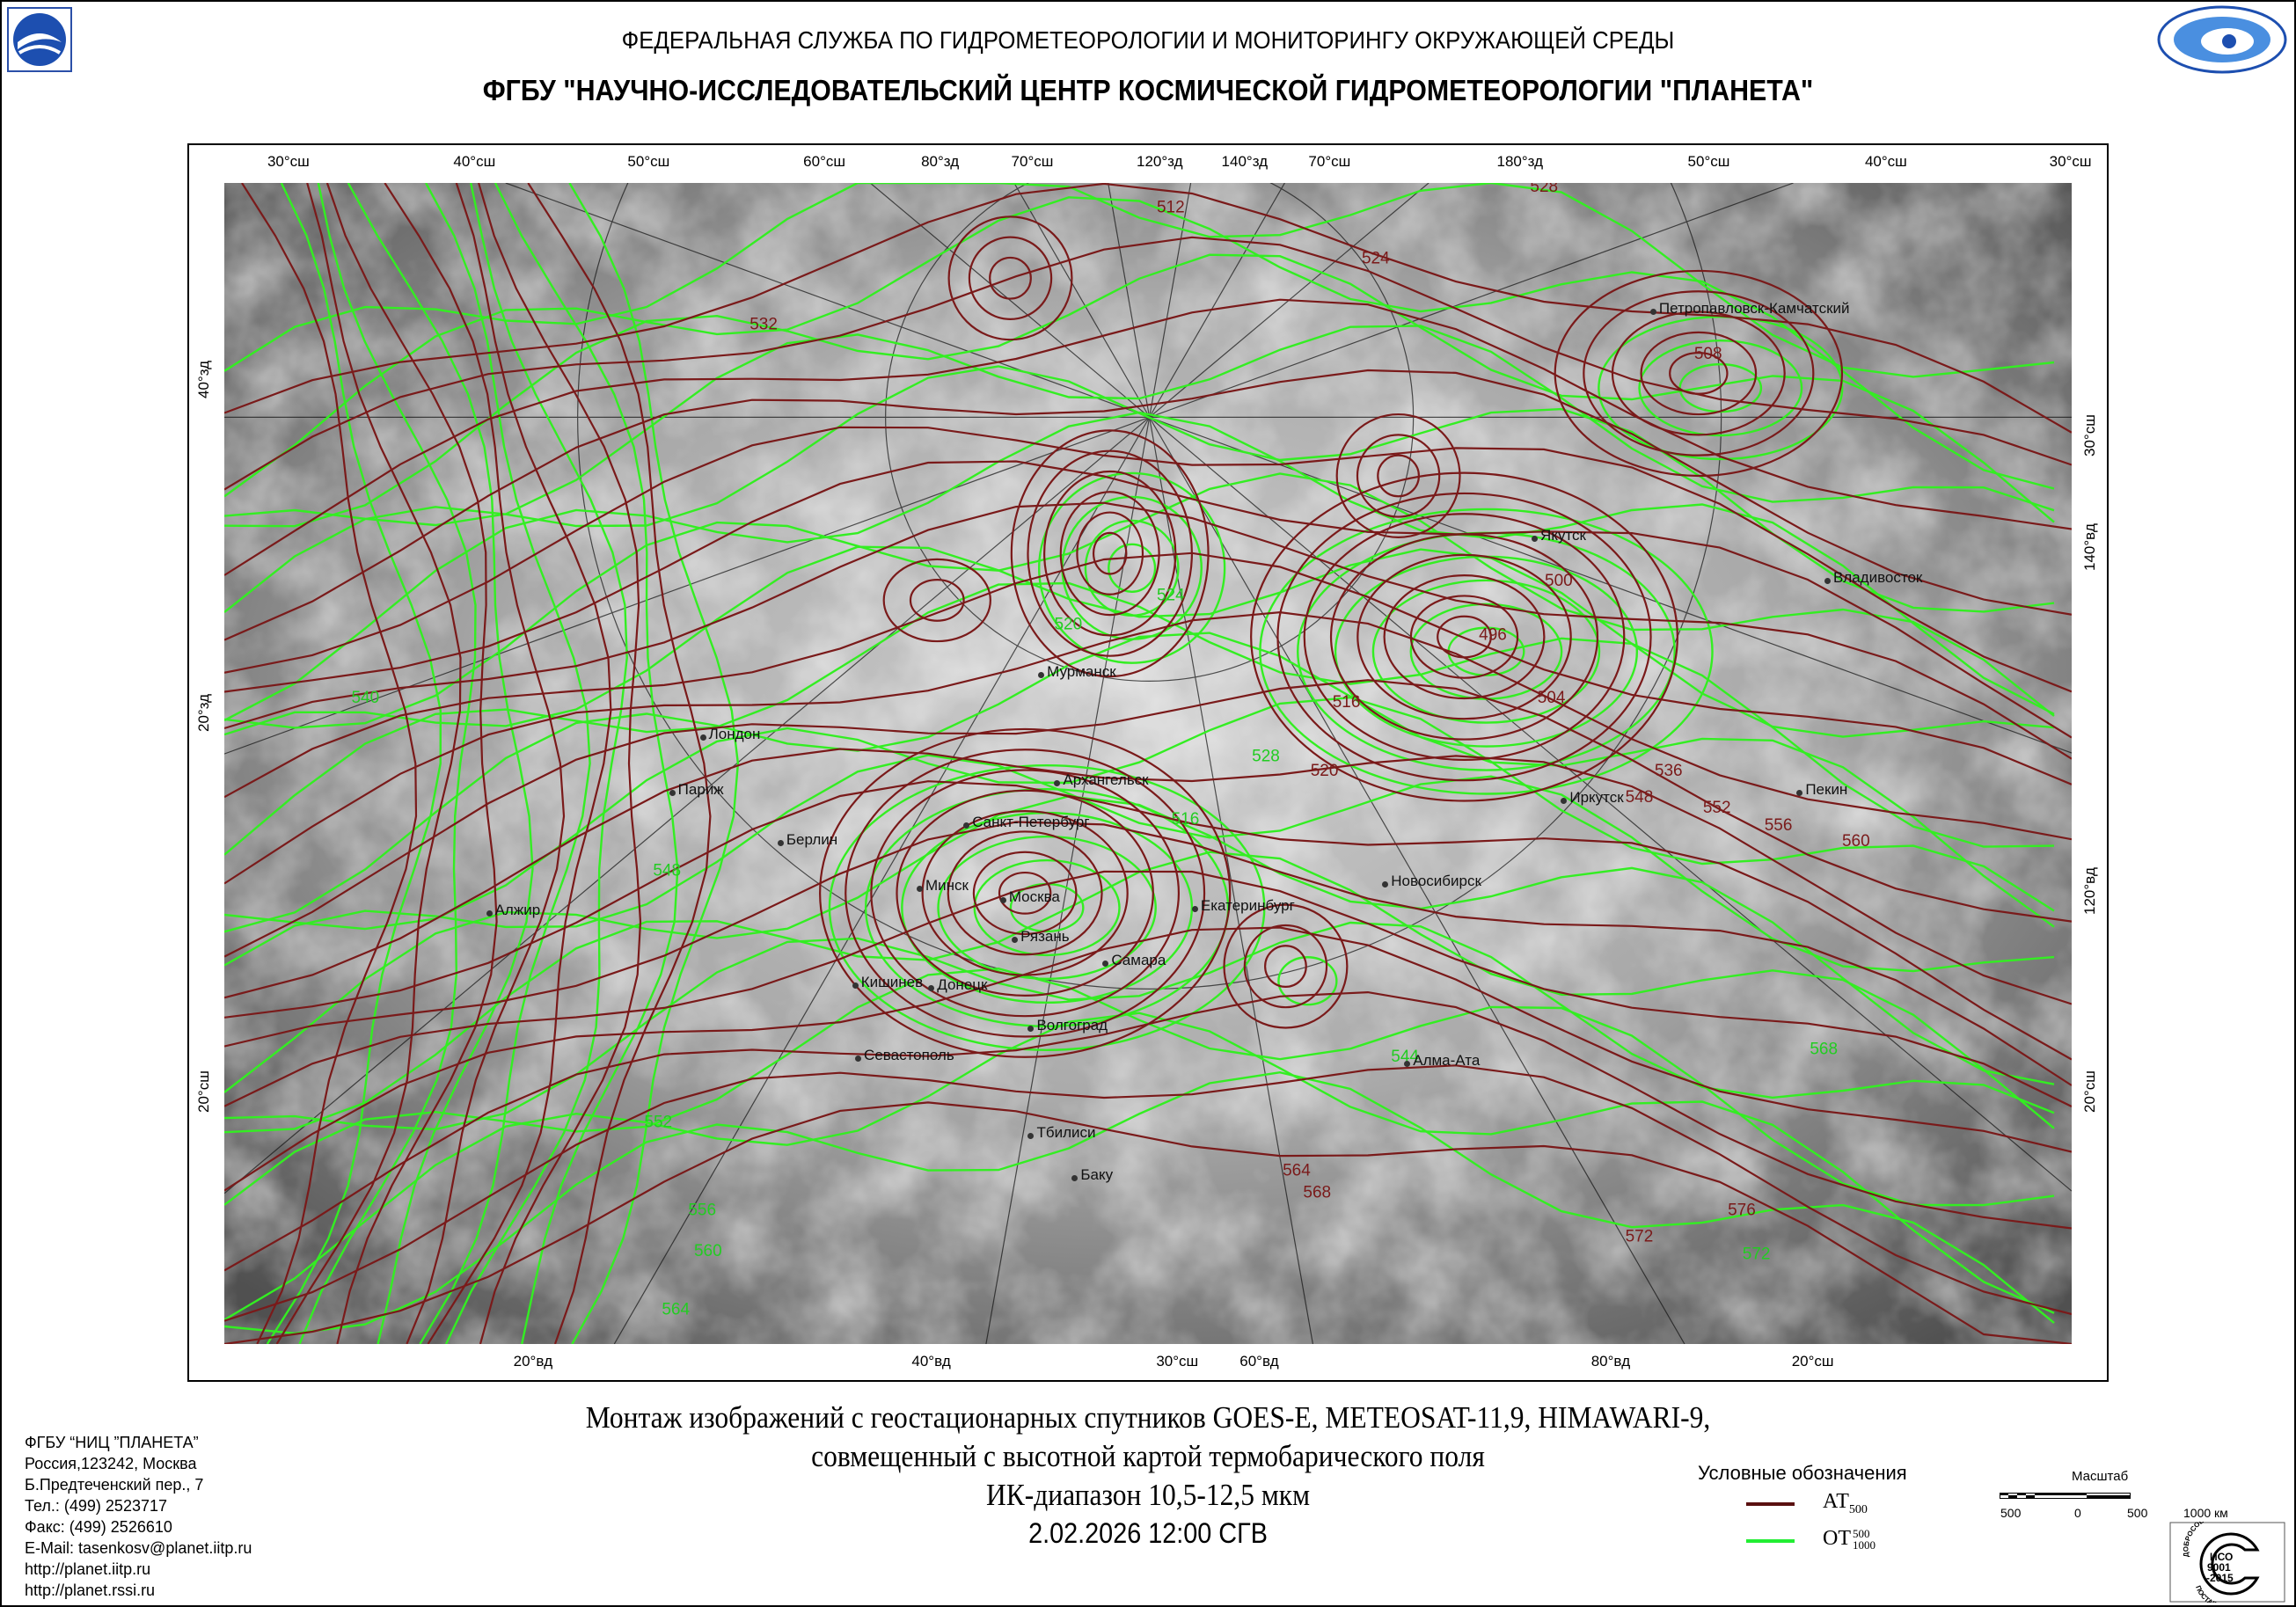 The height and width of the screenshot is (1607, 2296). What do you see at coordinates (824, 161) in the screenshot?
I see `top-tick-label: 60°сш` at bounding box center [824, 161].